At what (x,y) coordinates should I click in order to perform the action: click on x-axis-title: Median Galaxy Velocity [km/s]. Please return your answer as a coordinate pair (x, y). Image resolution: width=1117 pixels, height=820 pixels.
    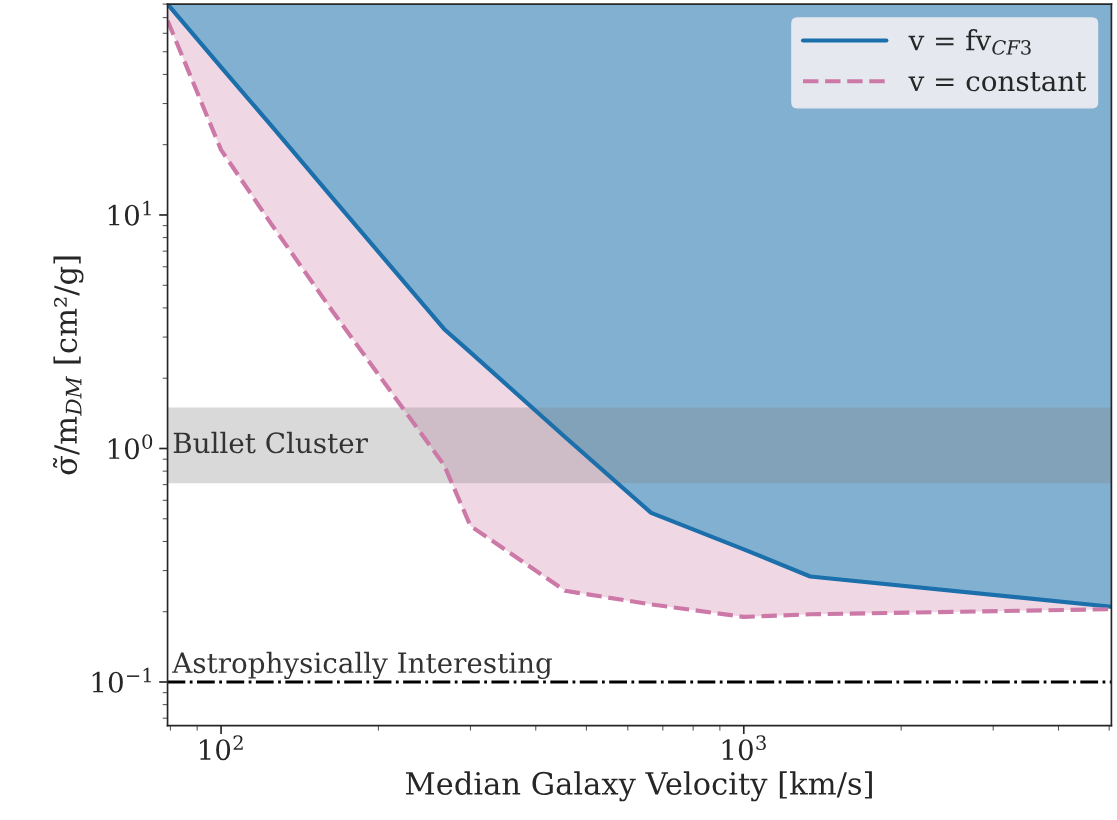
    Looking at the image, I should click on (638, 786).